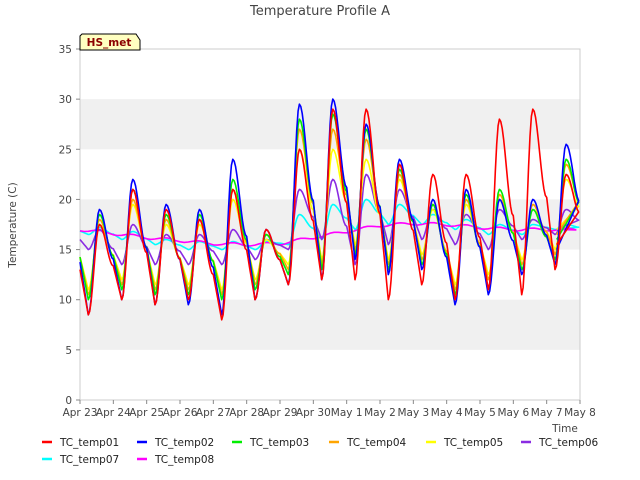 The width and height of the screenshot is (640, 480). Describe the element at coordinates (89, 460) in the screenshot. I see `legend-label: TC_temp07` at that location.